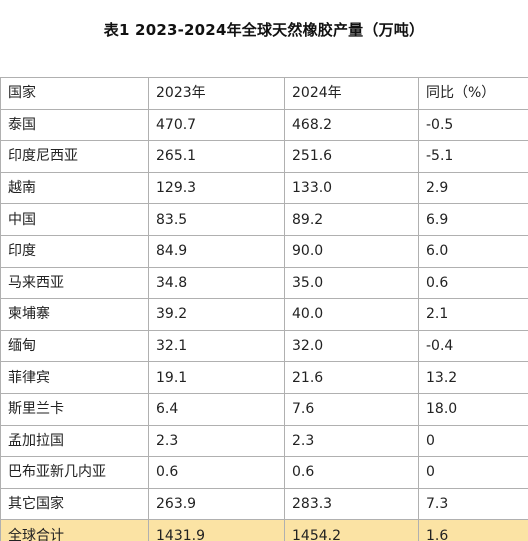  Describe the element at coordinates (216, 93) in the screenshot. I see `header-2023: 2023年` at that location.